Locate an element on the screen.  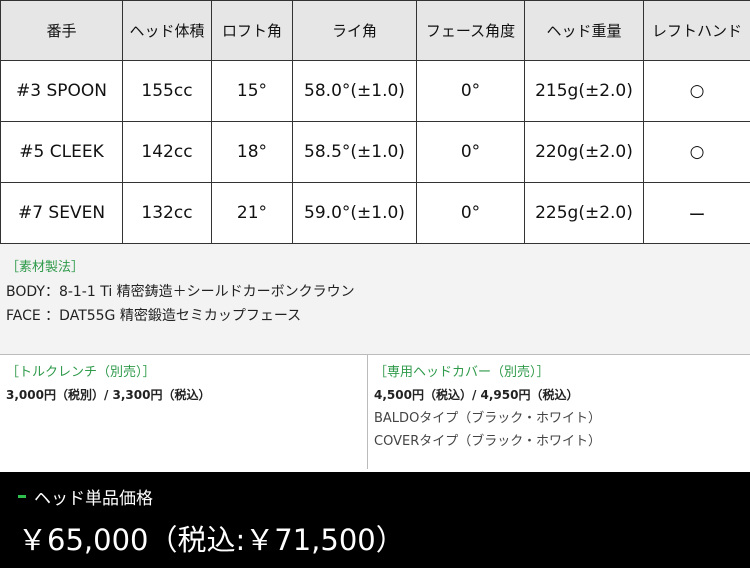
row: #5 CLEEK 142cc 18° 58.5°(±1.0) 0° 220g(±2.0) ○ is located at coordinates (375, 152).